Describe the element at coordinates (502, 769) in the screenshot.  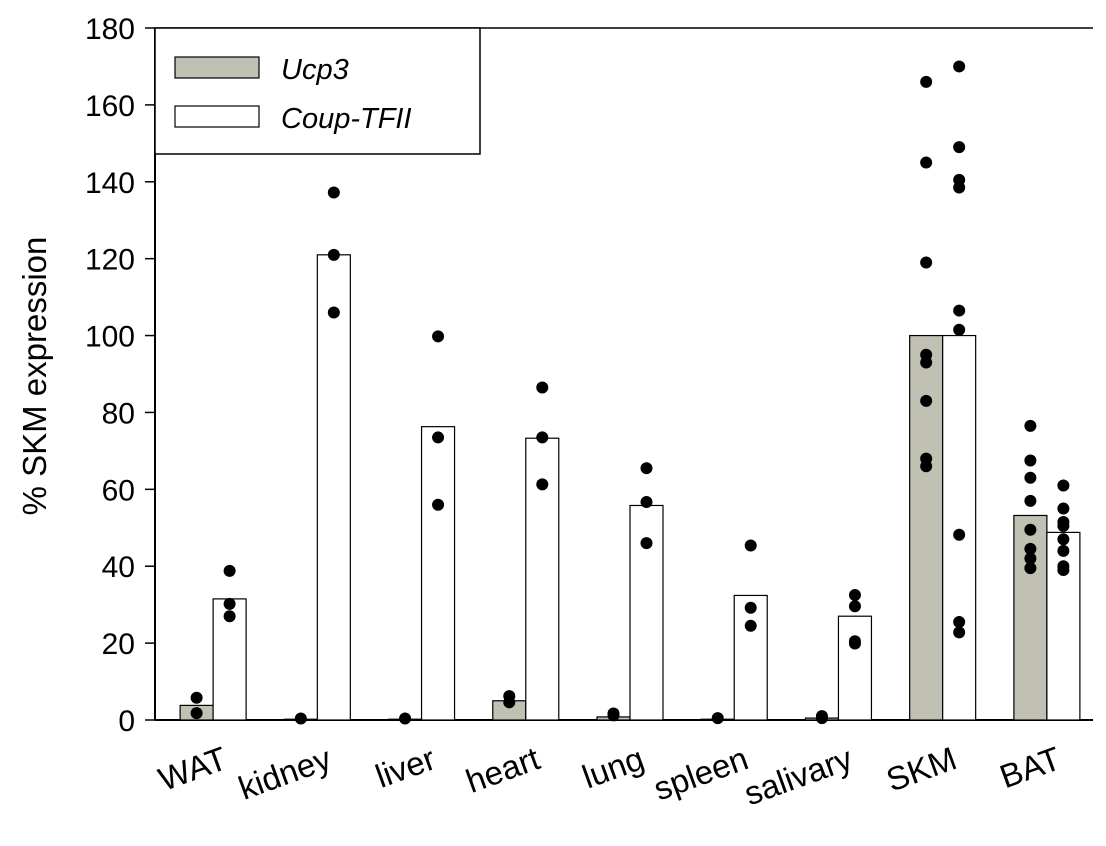
I see `x-tick-label: heart` at that location.